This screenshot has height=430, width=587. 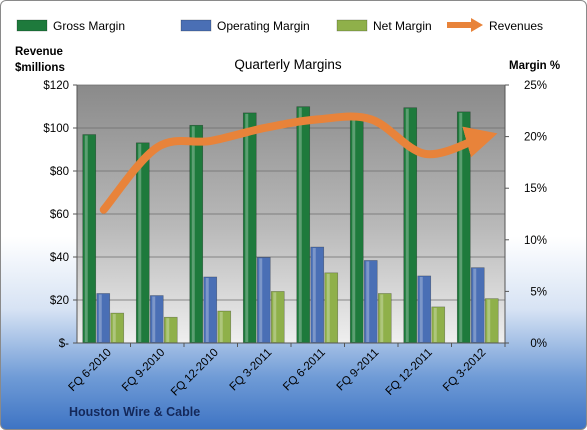 I want to click on x-tick-label: FQ 12-2010, so click(x=195, y=373).